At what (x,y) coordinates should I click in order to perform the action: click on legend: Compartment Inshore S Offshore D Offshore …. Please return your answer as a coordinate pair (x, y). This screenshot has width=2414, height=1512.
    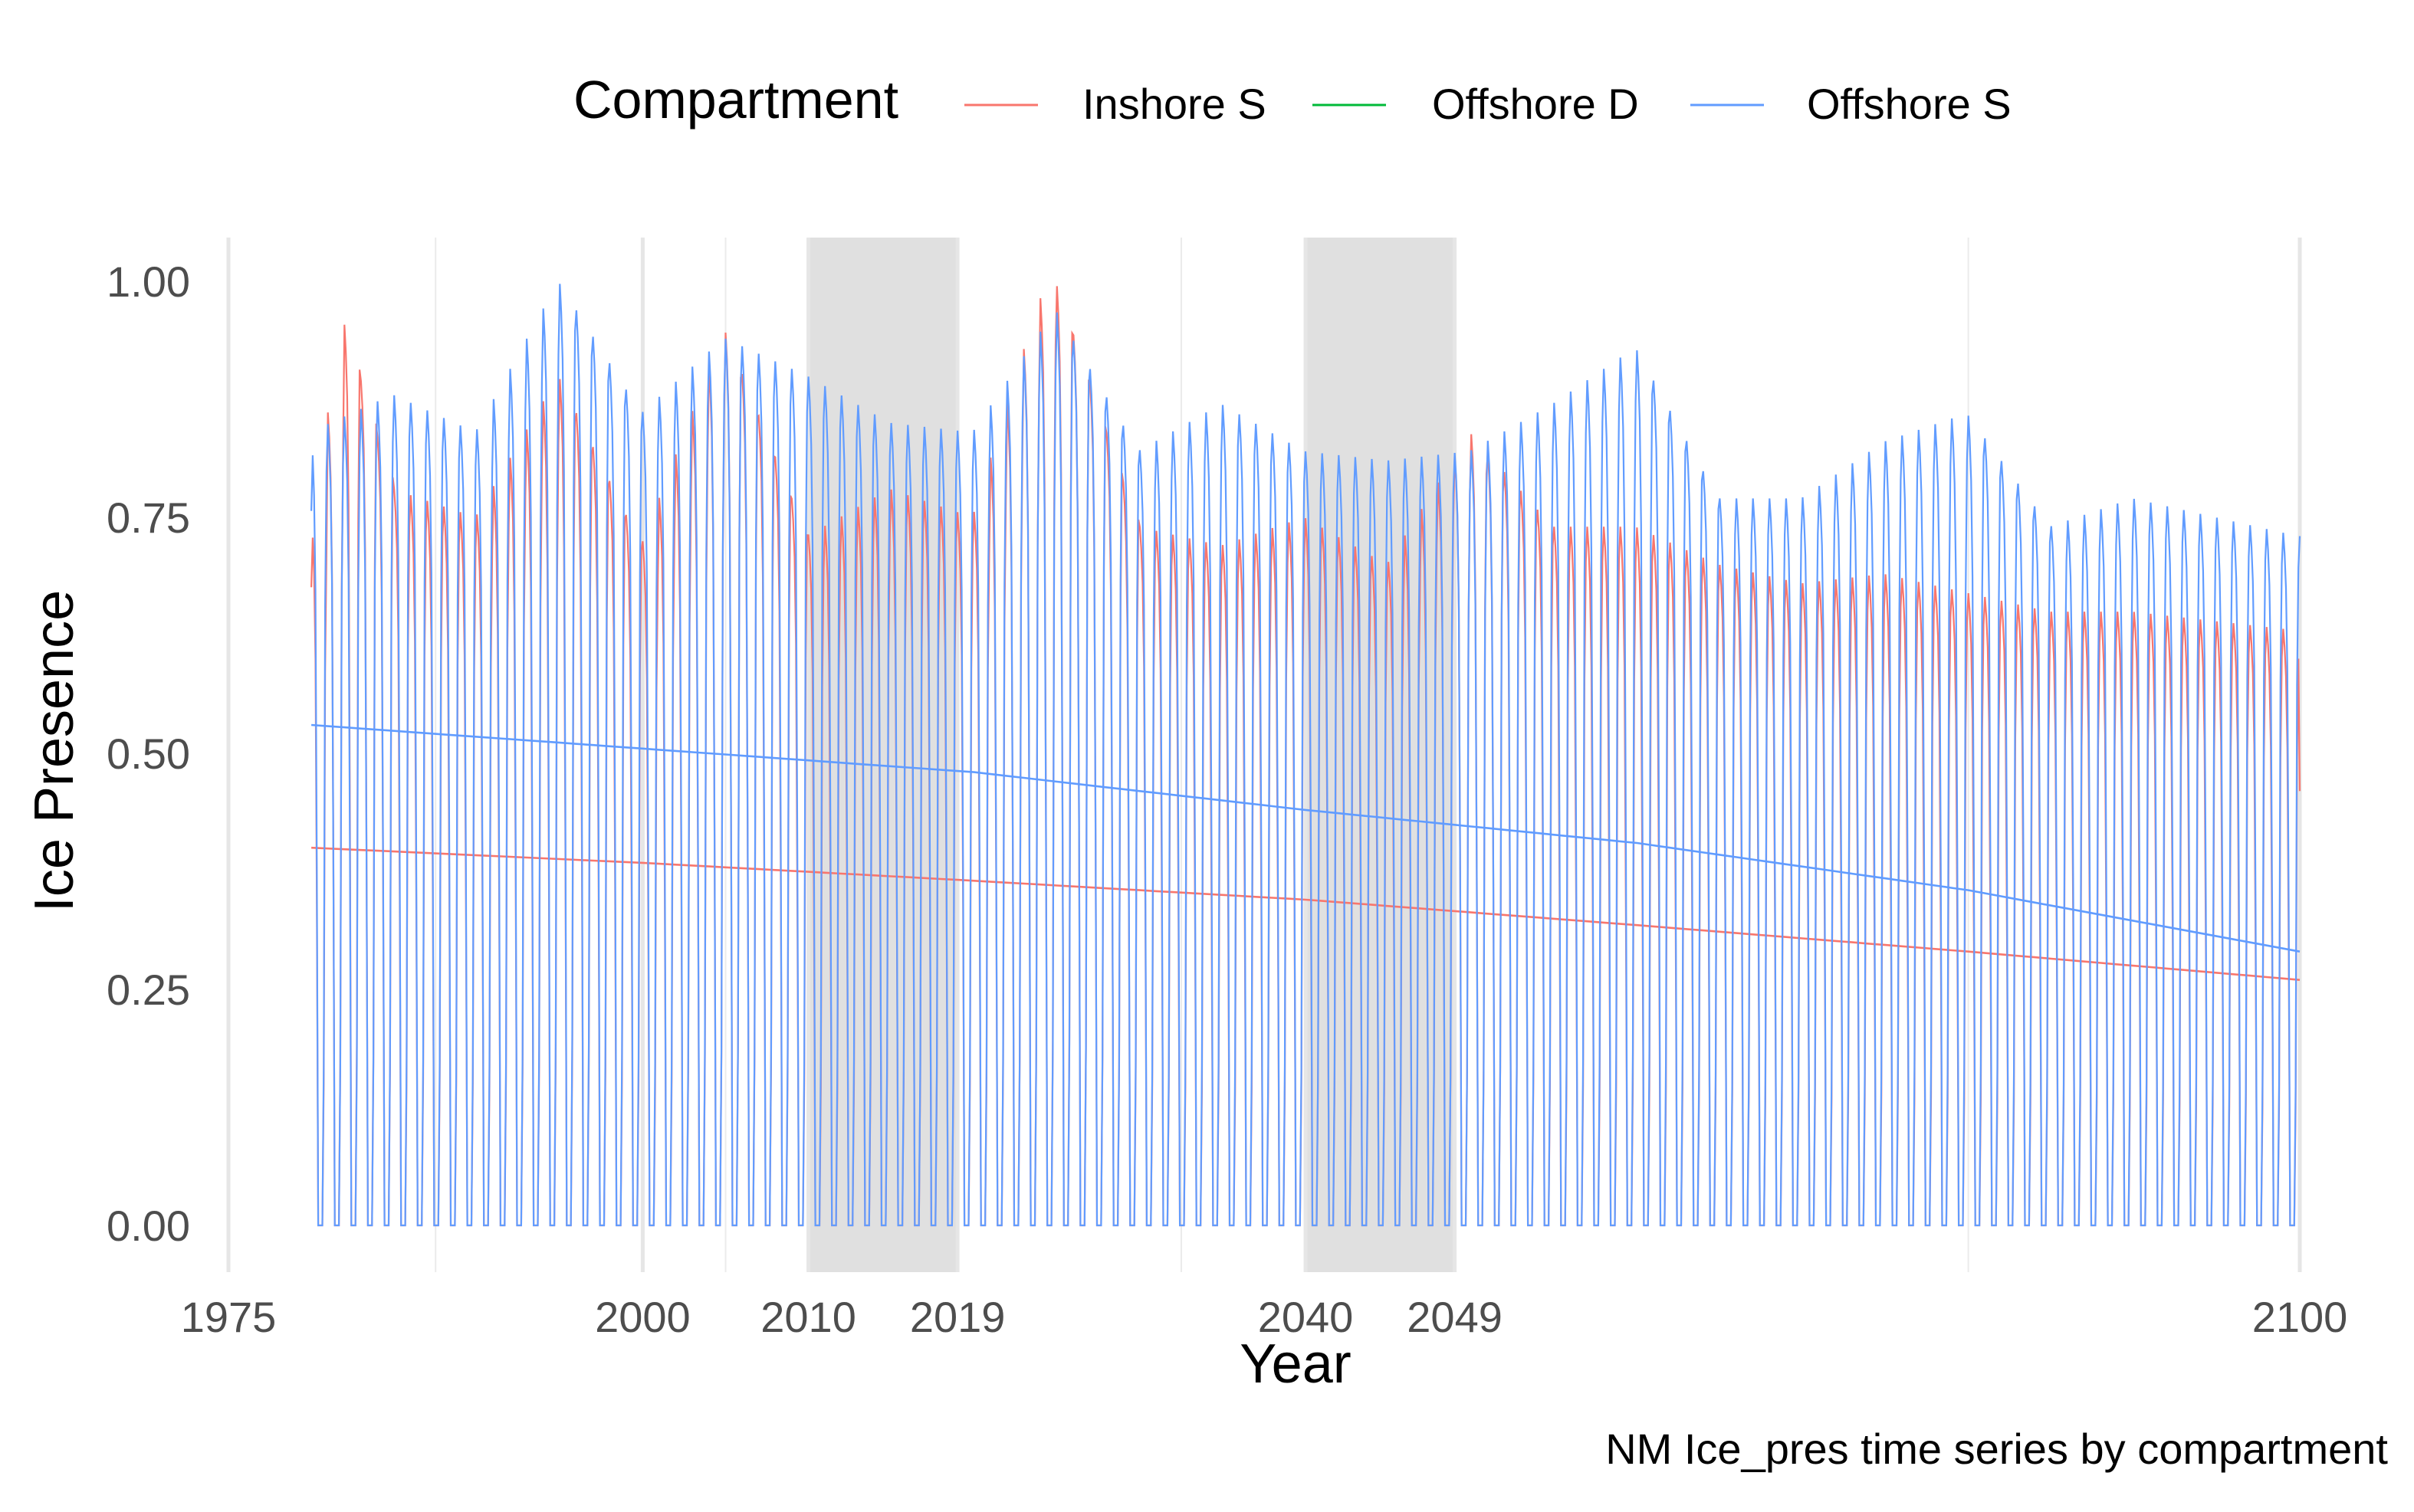
    Looking at the image, I should click on (1292, 100).